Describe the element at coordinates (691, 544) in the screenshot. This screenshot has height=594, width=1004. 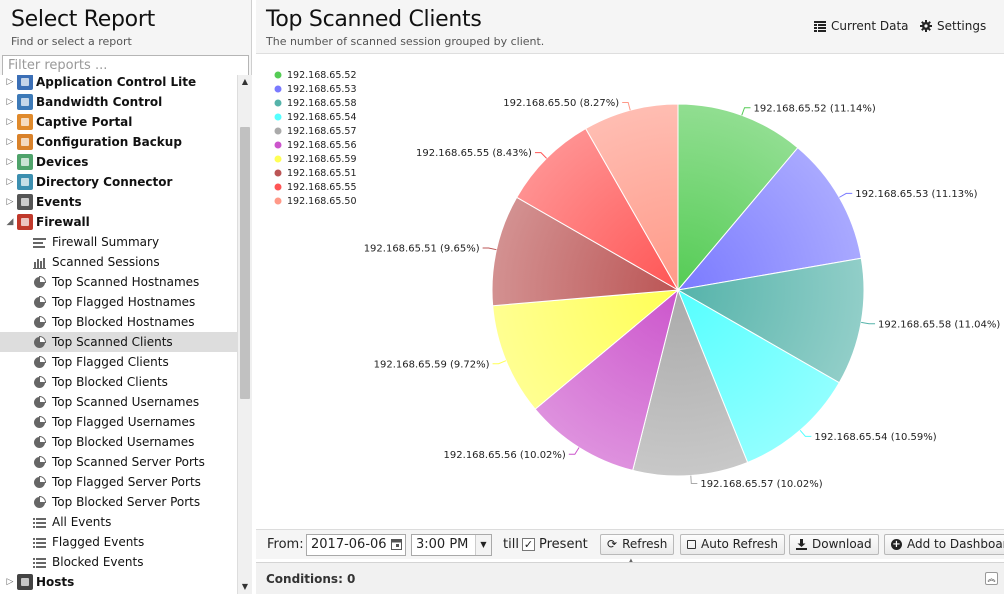
I see `checkbox-empty-icon` at that location.